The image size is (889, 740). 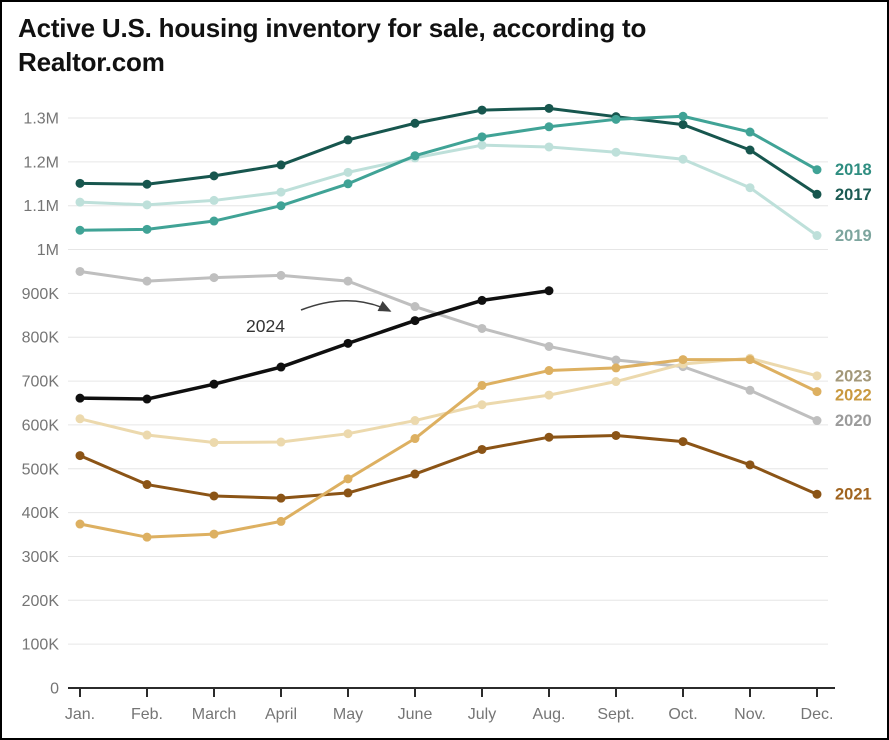 What do you see at coordinates (853, 495) in the screenshot?
I see `year-label-2021: 2021` at bounding box center [853, 495].